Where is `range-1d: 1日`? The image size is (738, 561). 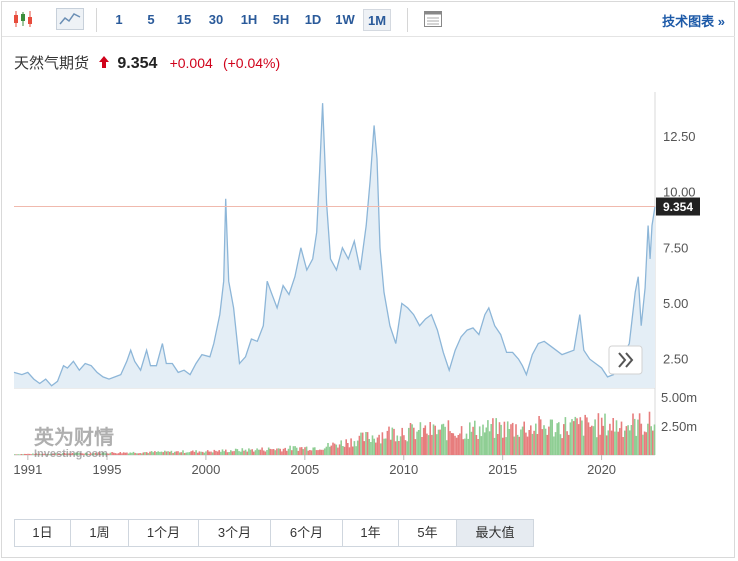 range-1d: 1日 is located at coordinates (43, 533).